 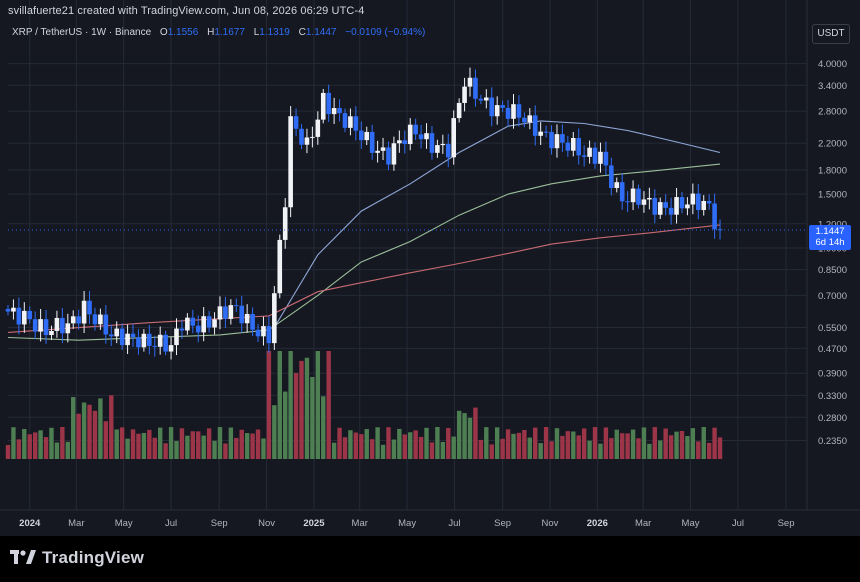 I want to click on last-price-value: 1.1447, so click(x=830, y=231).